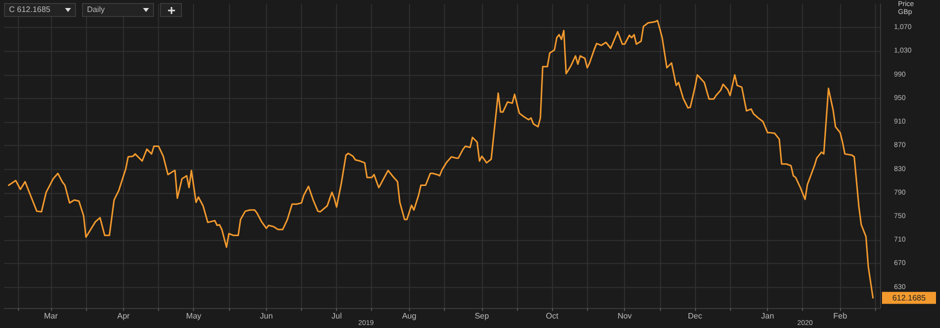 The image size is (940, 328). I want to click on annotation: 612.1685, so click(909, 297).